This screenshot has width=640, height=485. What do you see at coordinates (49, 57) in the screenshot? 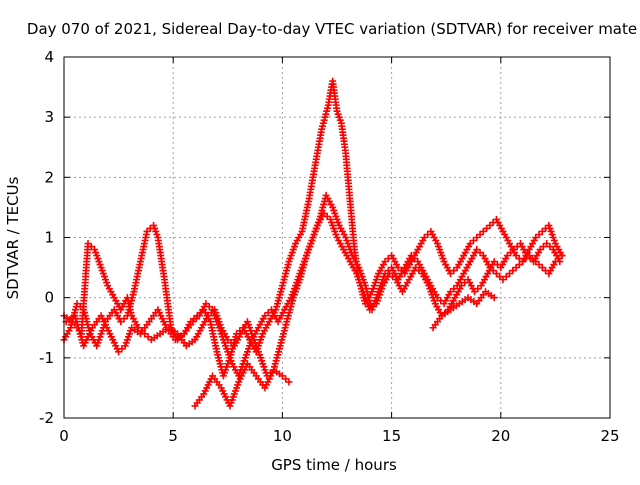
I see `y-tick-label: 4` at bounding box center [49, 57].